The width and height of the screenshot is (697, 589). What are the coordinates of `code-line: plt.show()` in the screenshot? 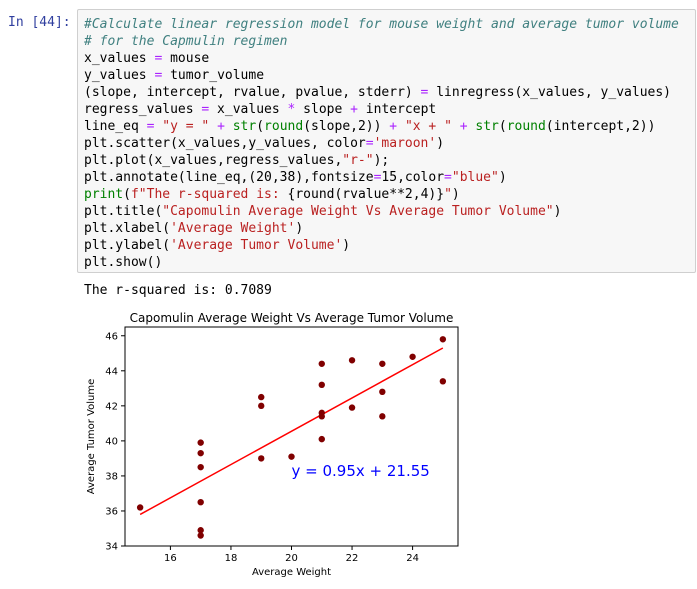 It's located at (381, 262).